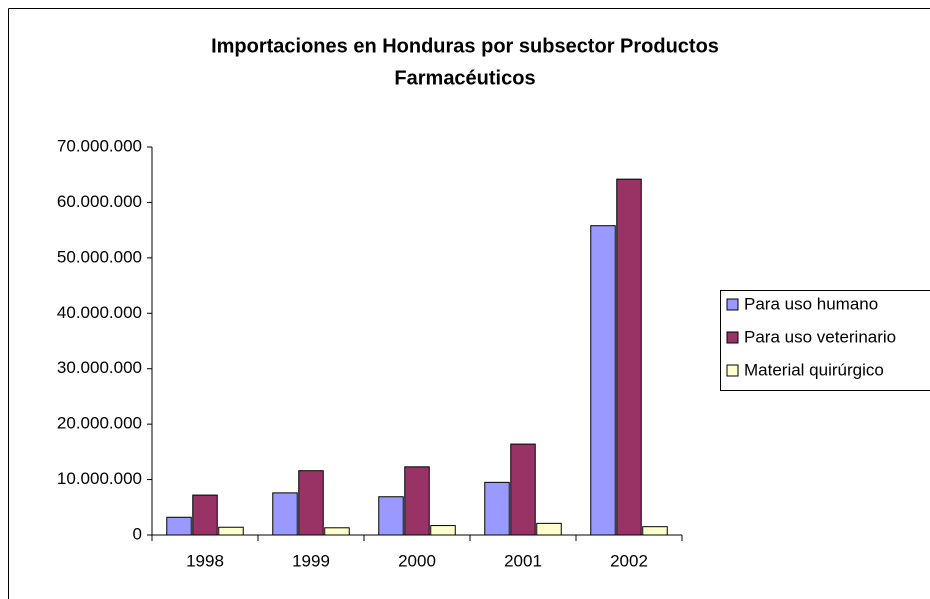  What do you see at coordinates (99, 312) in the screenshot?
I see `y-tick-label: 40.000.000` at bounding box center [99, 312].